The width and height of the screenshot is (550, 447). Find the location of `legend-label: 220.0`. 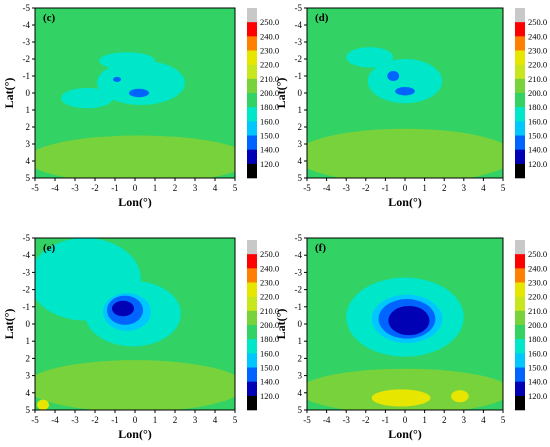

legend-label: 220.0 is located at coordinates (537, 65).